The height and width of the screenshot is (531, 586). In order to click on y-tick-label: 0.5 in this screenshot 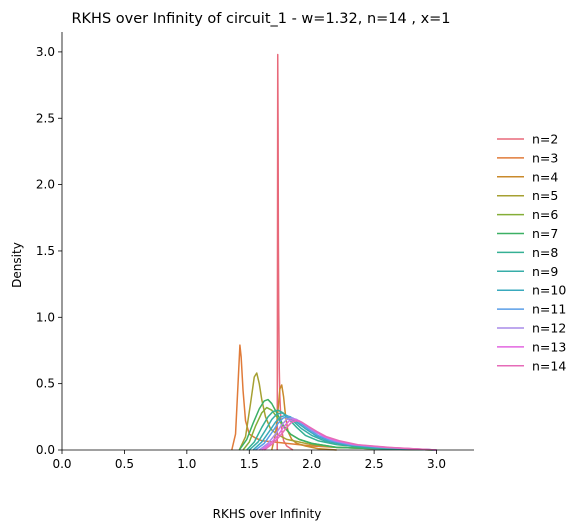, I will do `click(45, 384)`.